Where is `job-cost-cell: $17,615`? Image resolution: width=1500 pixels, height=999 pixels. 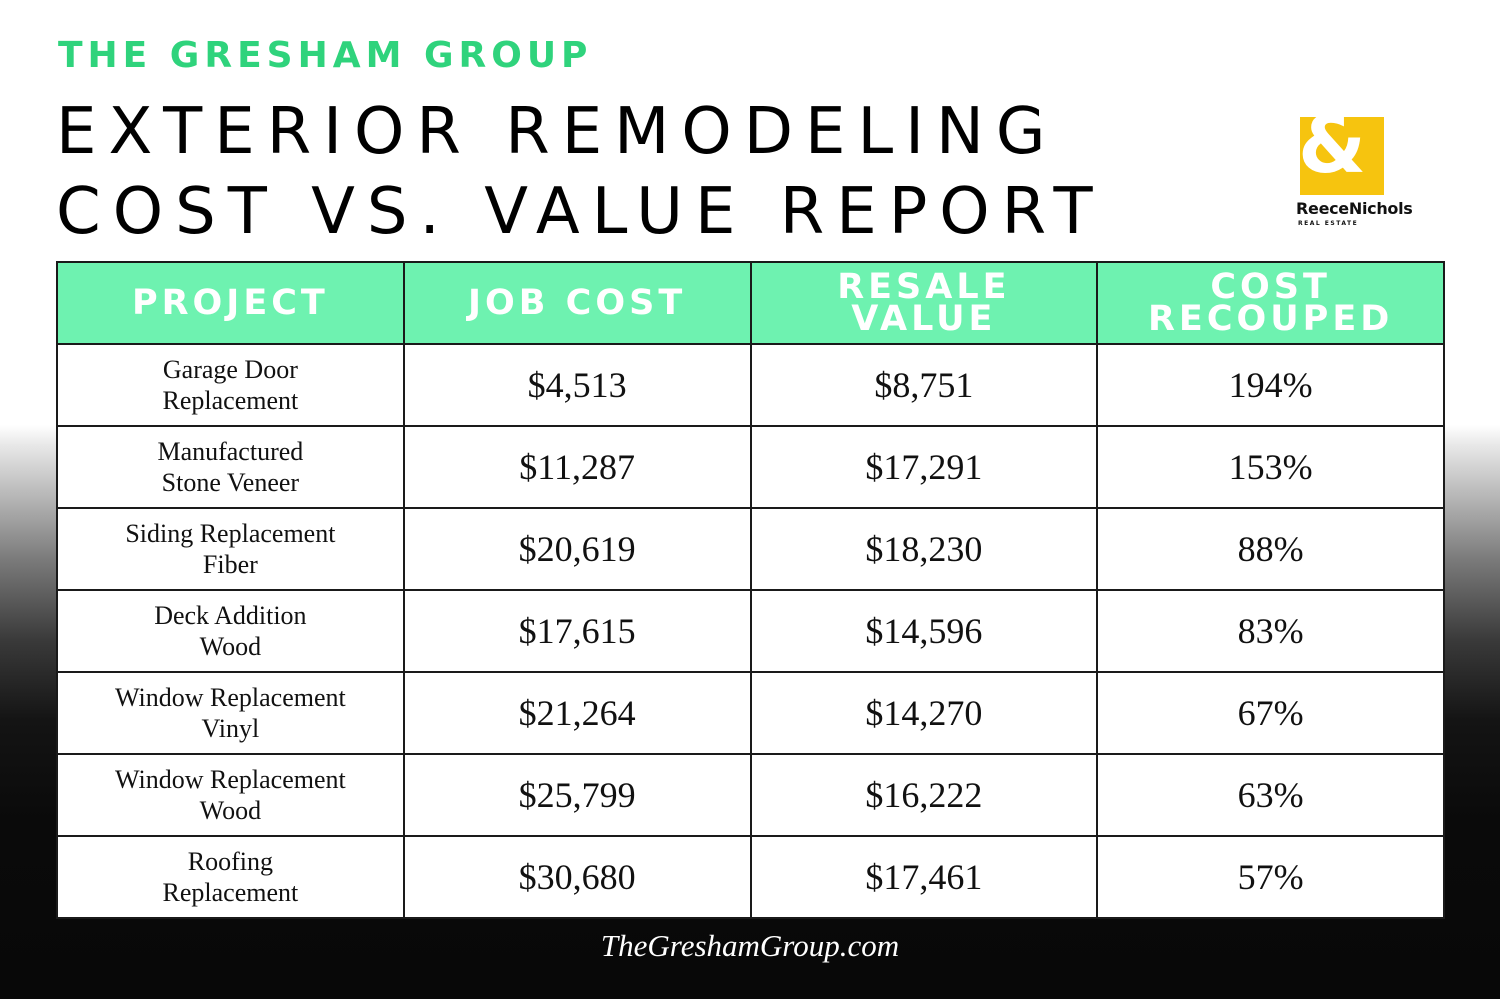
job-cost-cell: $17,615 is located at coordinates (577, 631).